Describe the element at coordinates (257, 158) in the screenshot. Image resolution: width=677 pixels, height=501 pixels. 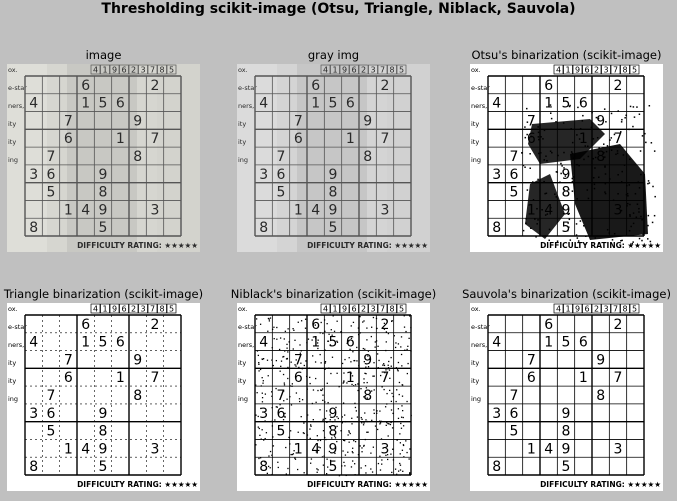
I see `highlight-band` at that location.